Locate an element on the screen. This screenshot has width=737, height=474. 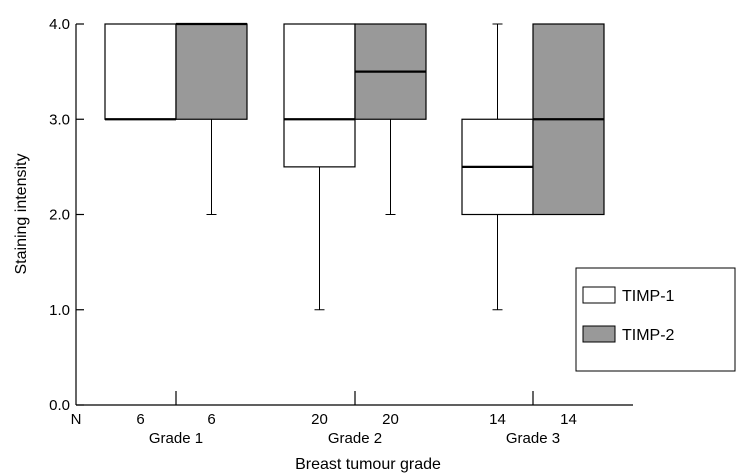
y-tick-label: 1.0 is located at coordinates (59, 310).